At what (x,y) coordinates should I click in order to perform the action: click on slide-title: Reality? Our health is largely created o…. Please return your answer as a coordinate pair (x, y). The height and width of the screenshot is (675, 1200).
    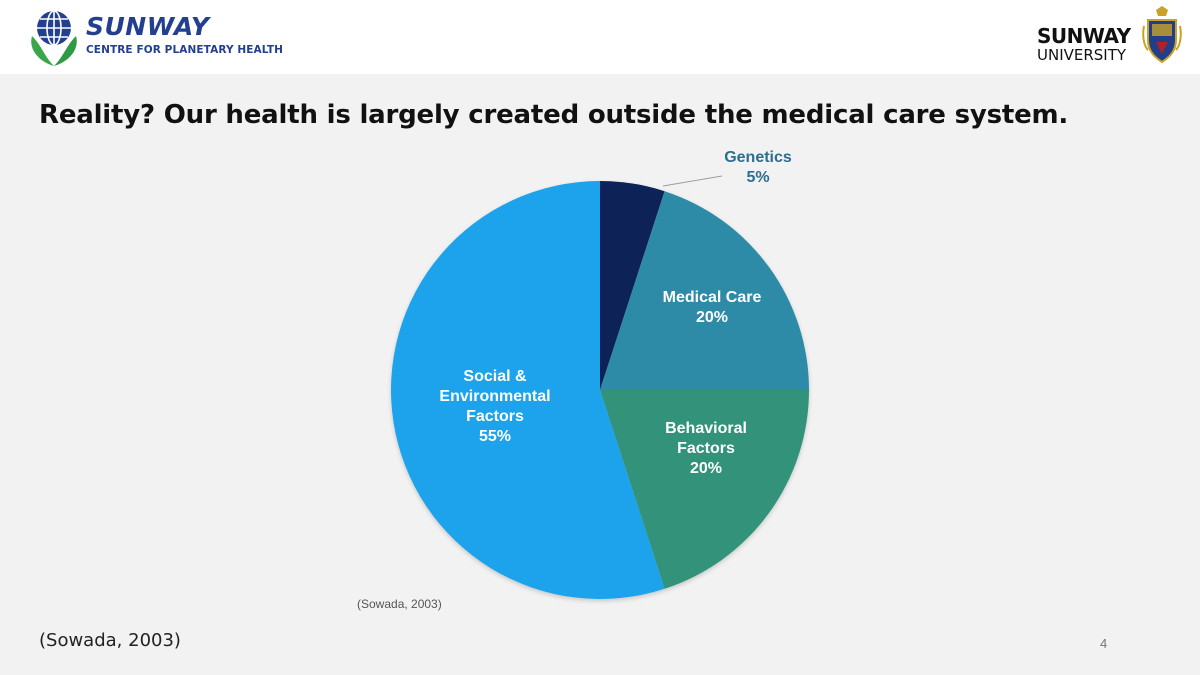
    Looking at the image, I should click on (554, 115).